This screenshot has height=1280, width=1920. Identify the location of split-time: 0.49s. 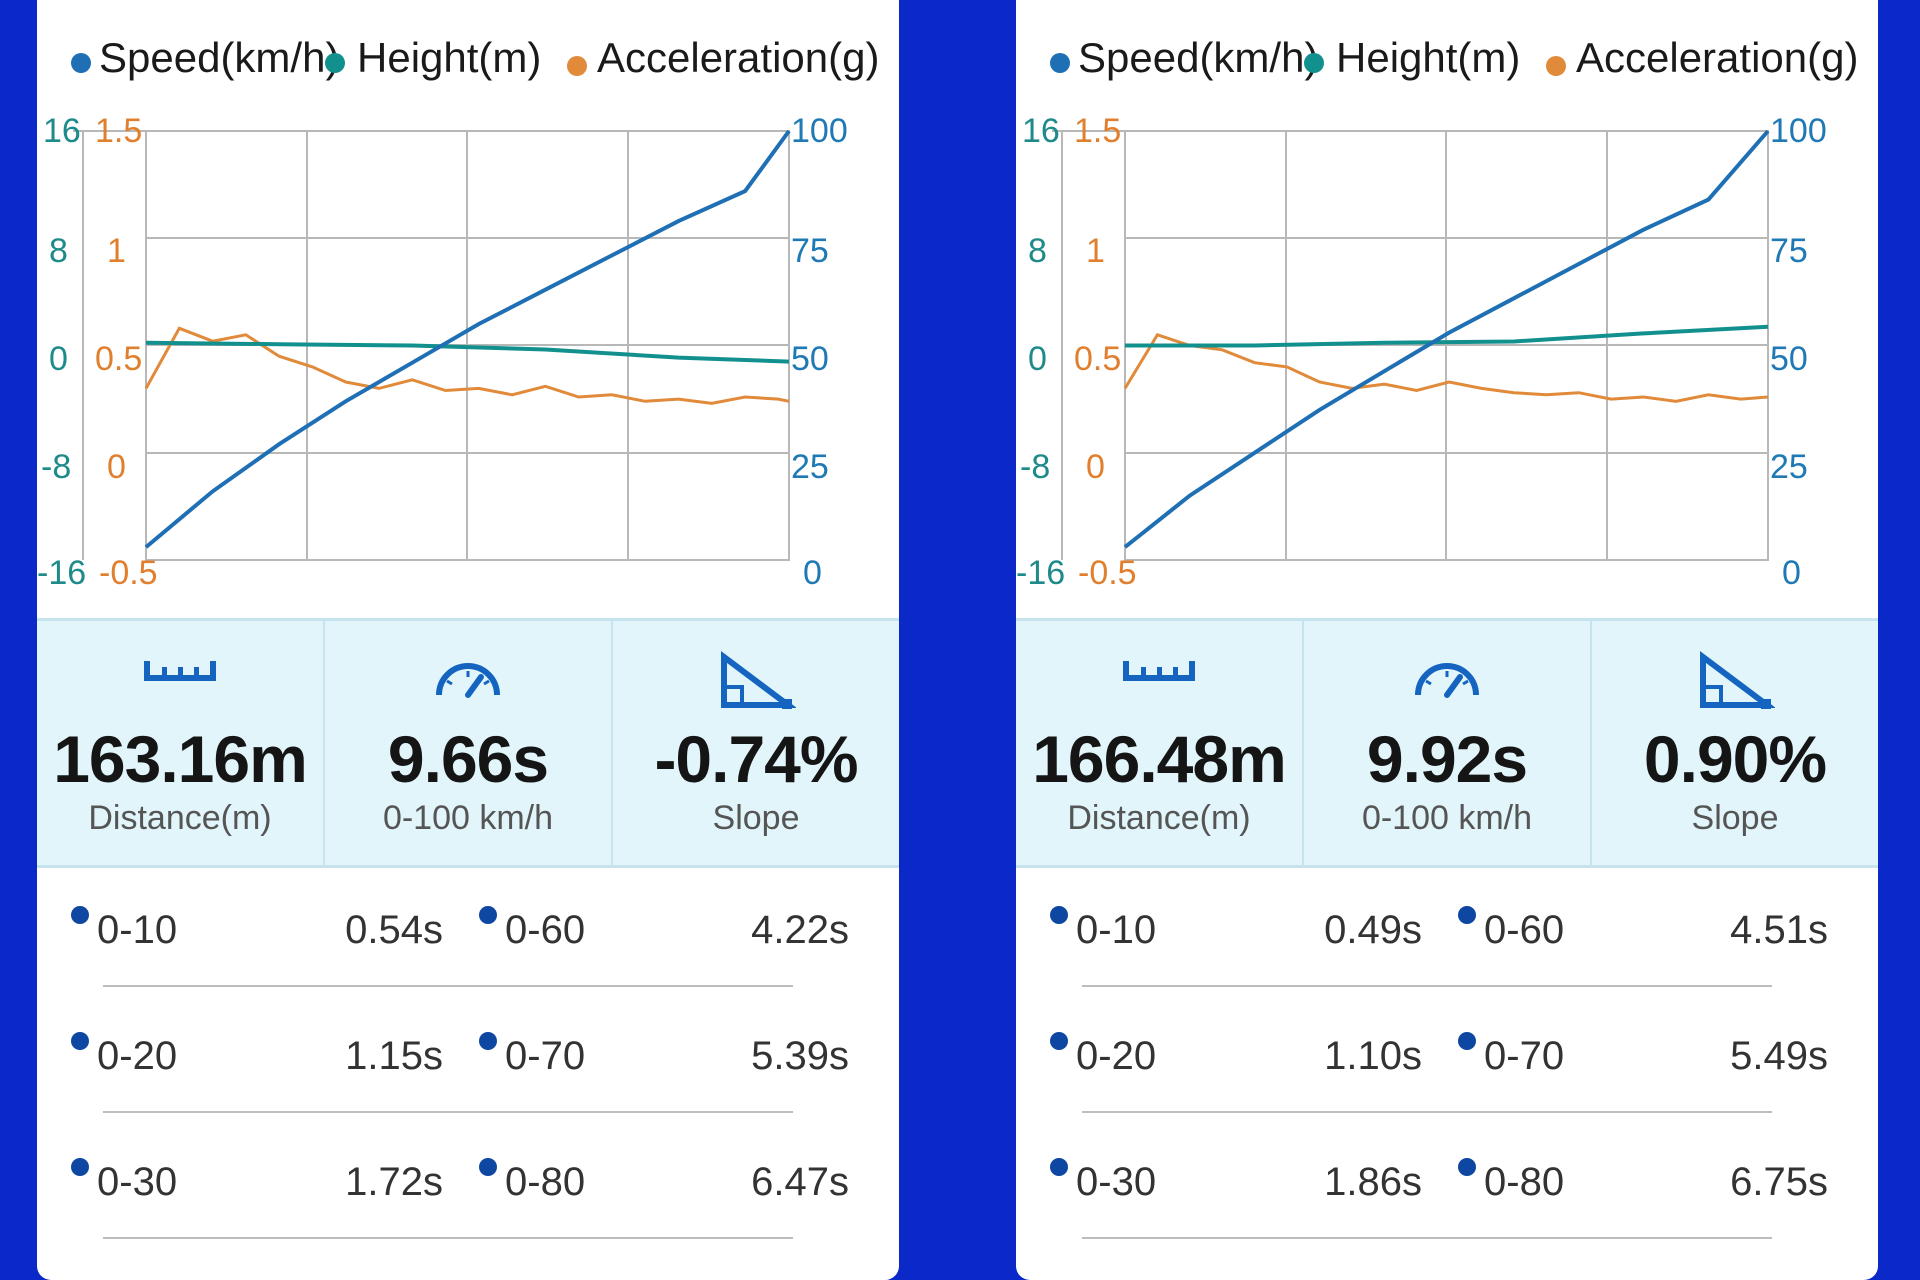
(1373, 930).